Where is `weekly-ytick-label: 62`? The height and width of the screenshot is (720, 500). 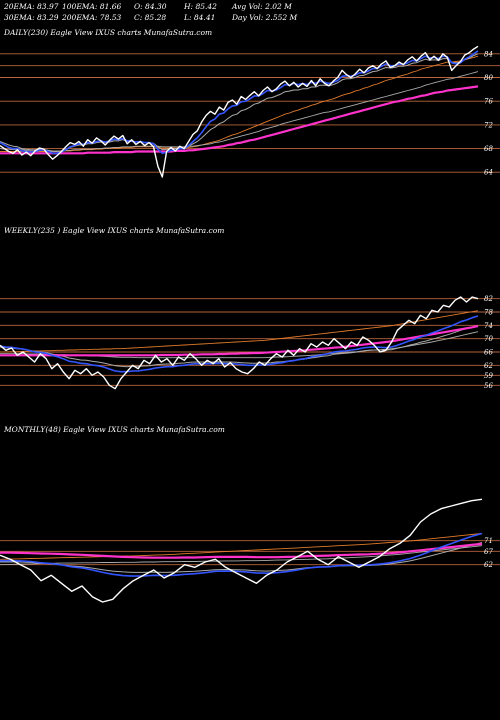
weekly-ytick-label: 62 is located at coordinates (488, 366).